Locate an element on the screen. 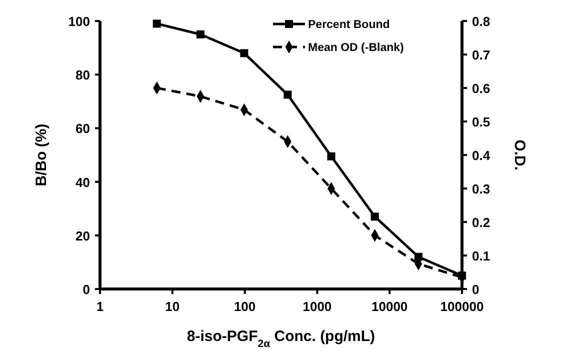 The image size is (565, 357). y2-tick-label: 0.4 is located at coordinates (481, 155).